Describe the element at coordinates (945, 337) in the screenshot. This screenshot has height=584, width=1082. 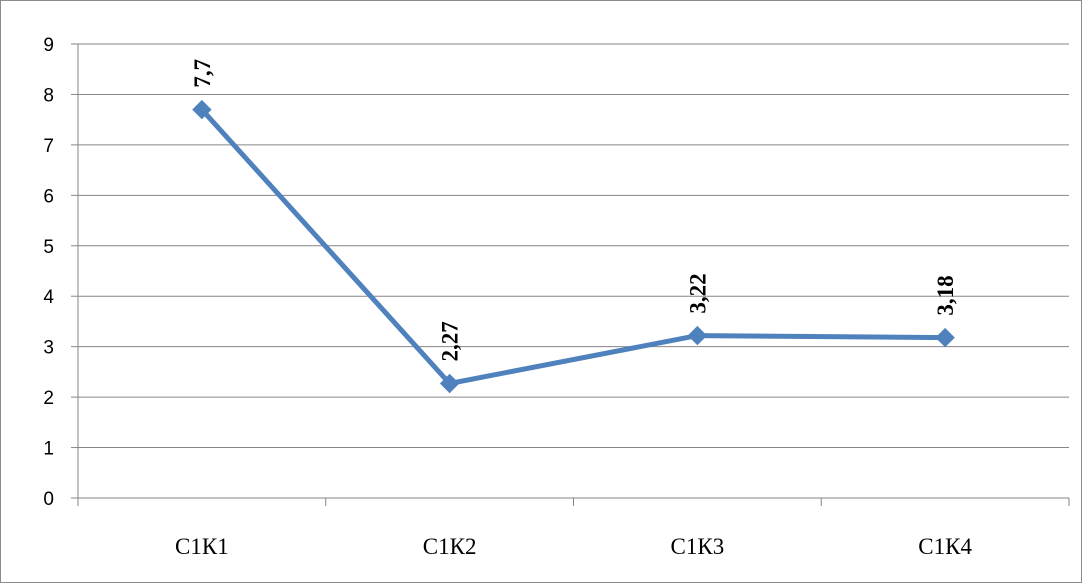
I see `data-point-С1К4` at that location.